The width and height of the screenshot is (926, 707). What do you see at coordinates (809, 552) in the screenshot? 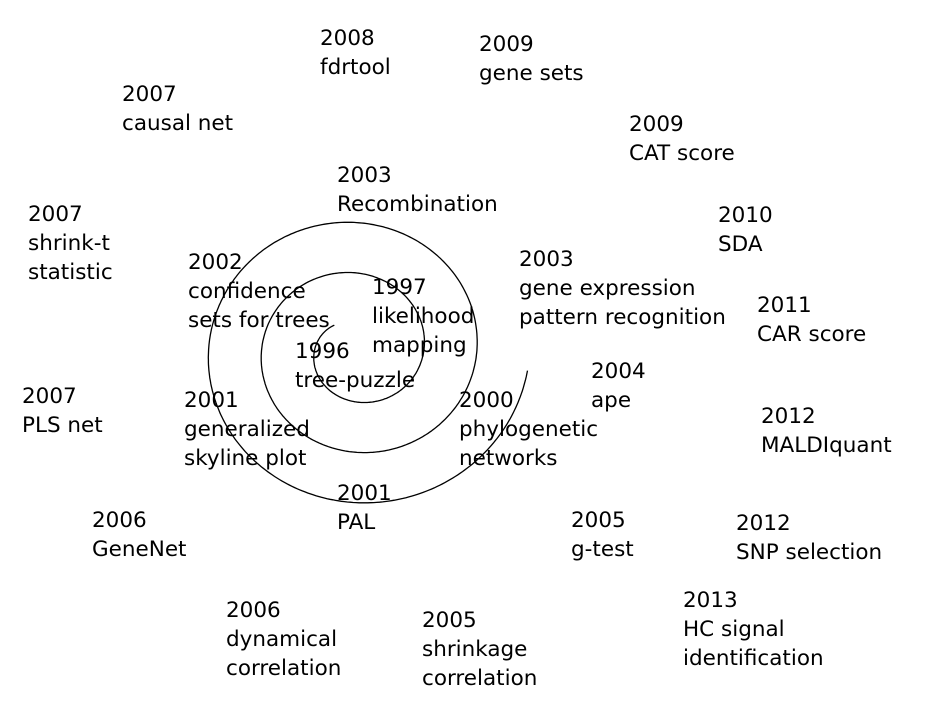
I see `milestone-title-line: SNP selection` at bounding box center [809, 552].